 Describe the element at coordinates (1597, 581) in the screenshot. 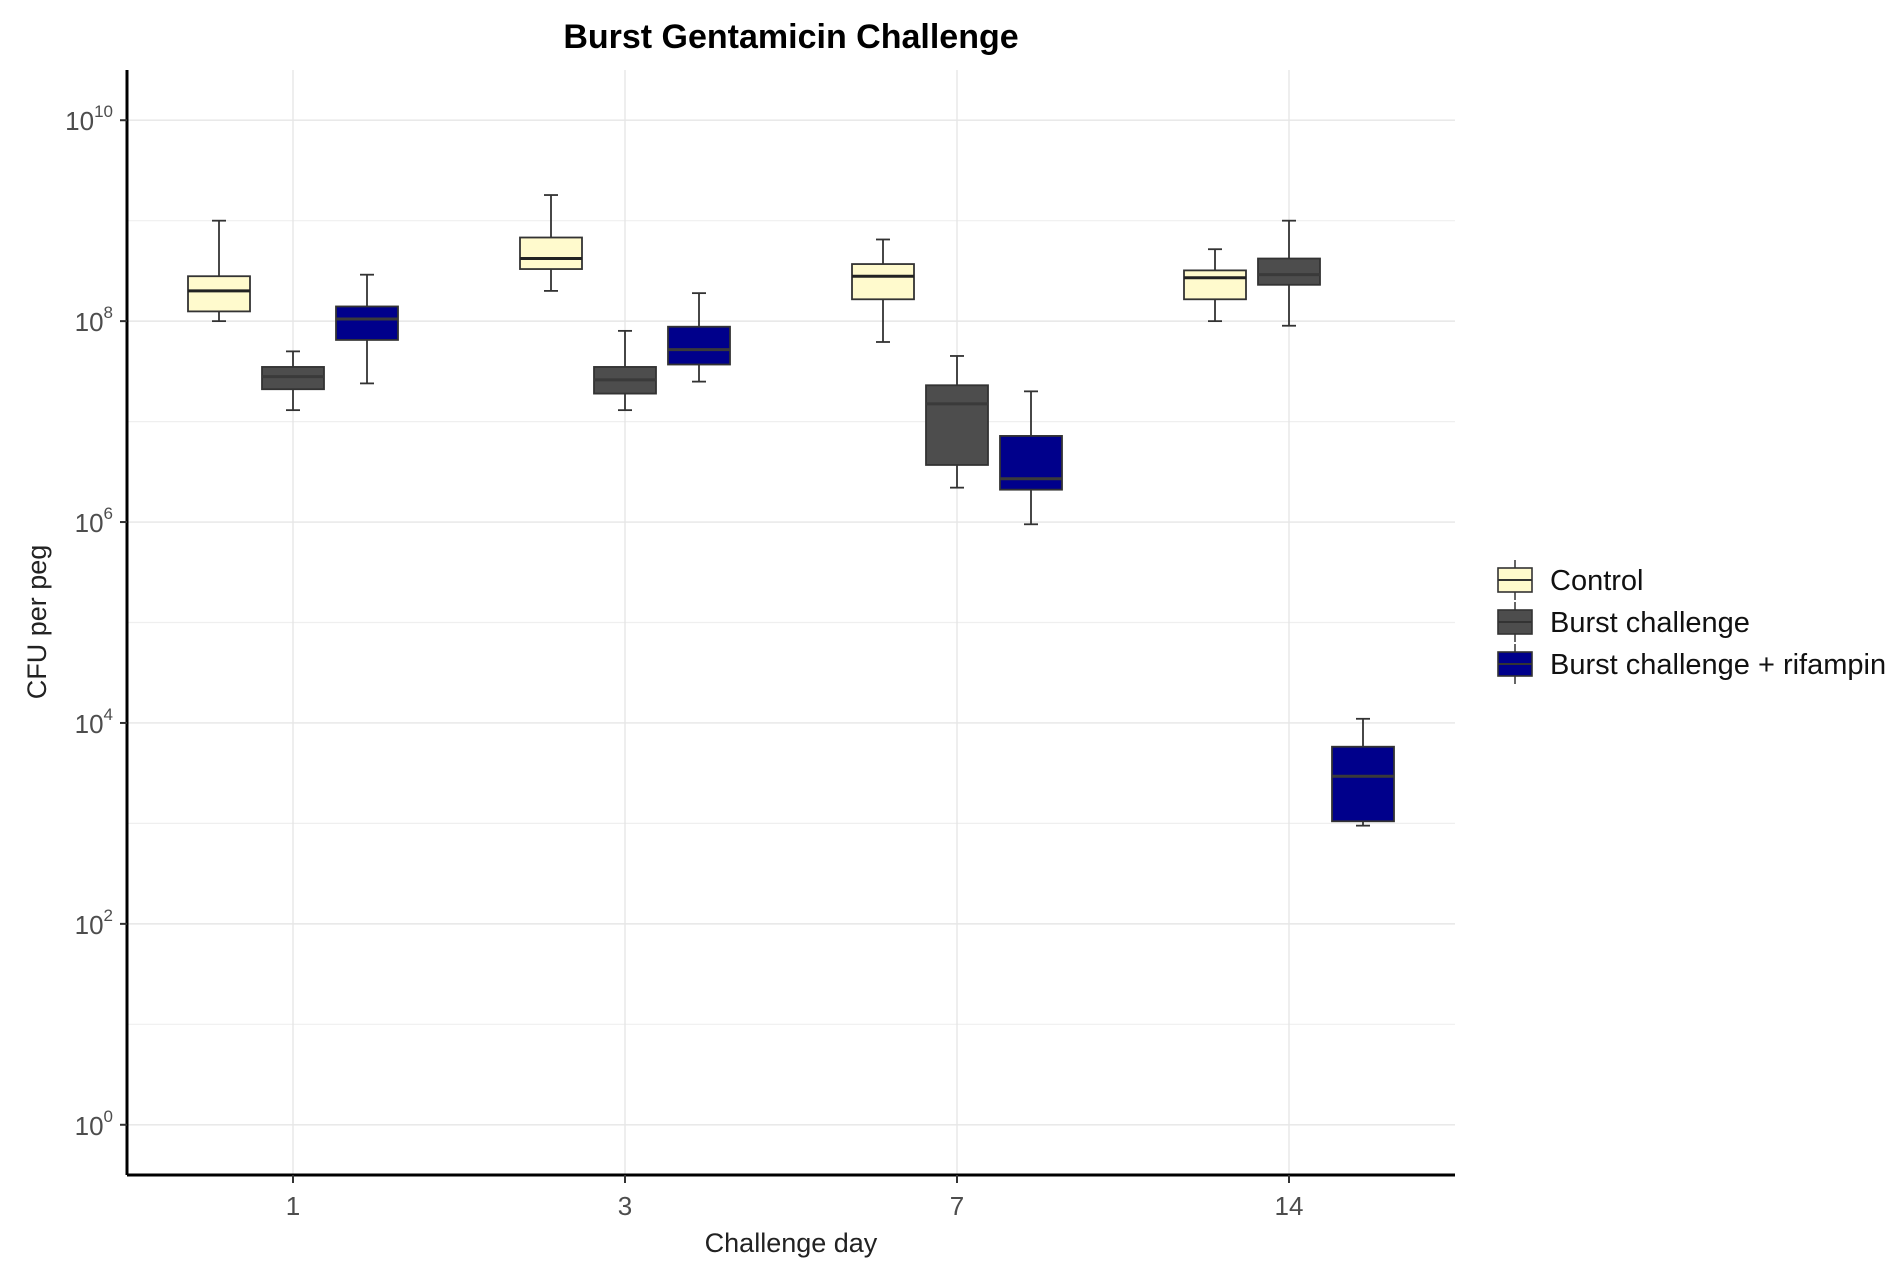

I see `legend-label: Control` at that location.